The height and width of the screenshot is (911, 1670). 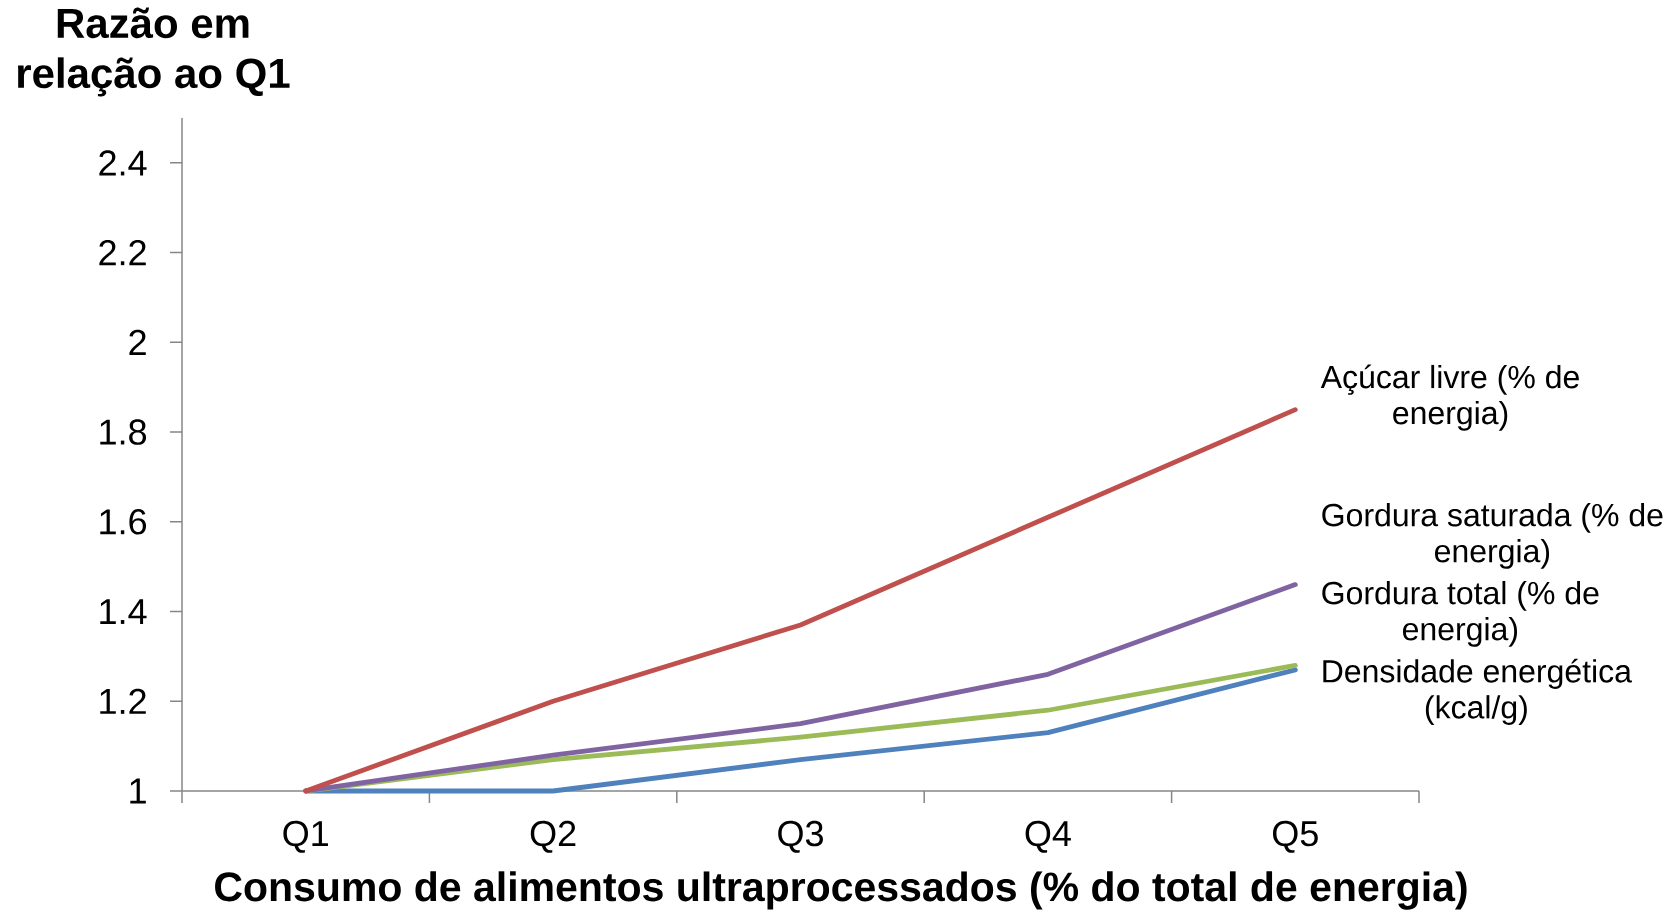 What do you see at coordinates (123, 701) in the screenshot?
I see `y-tick-label: 1.2` at bounding box center [123, 701].